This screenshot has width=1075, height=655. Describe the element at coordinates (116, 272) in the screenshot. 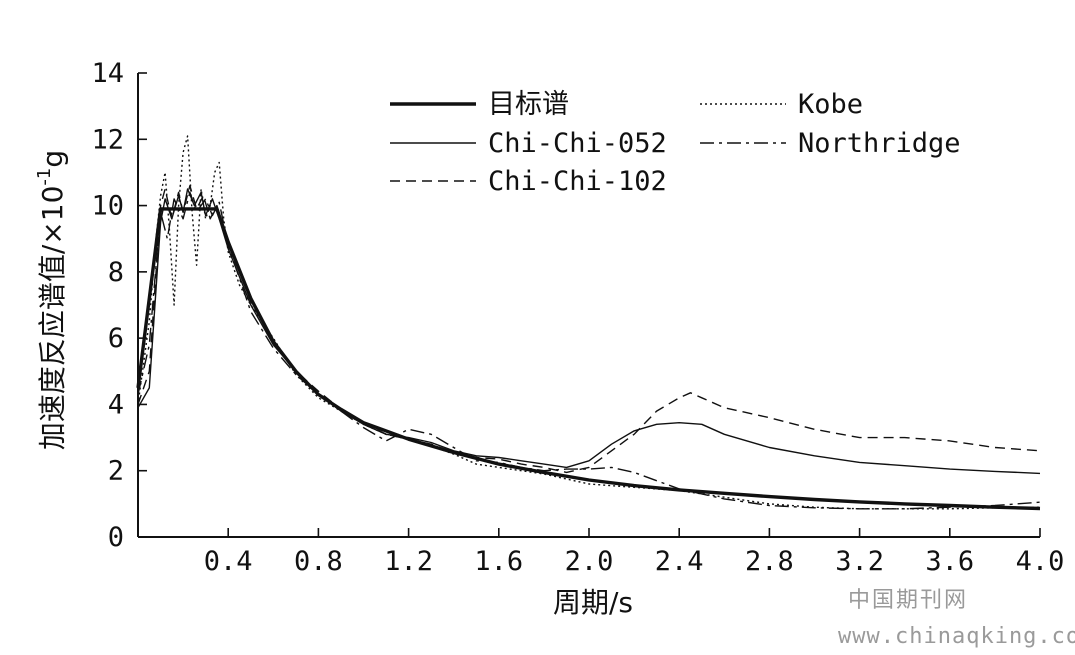

I see `y-tick-label: 8` at that location.